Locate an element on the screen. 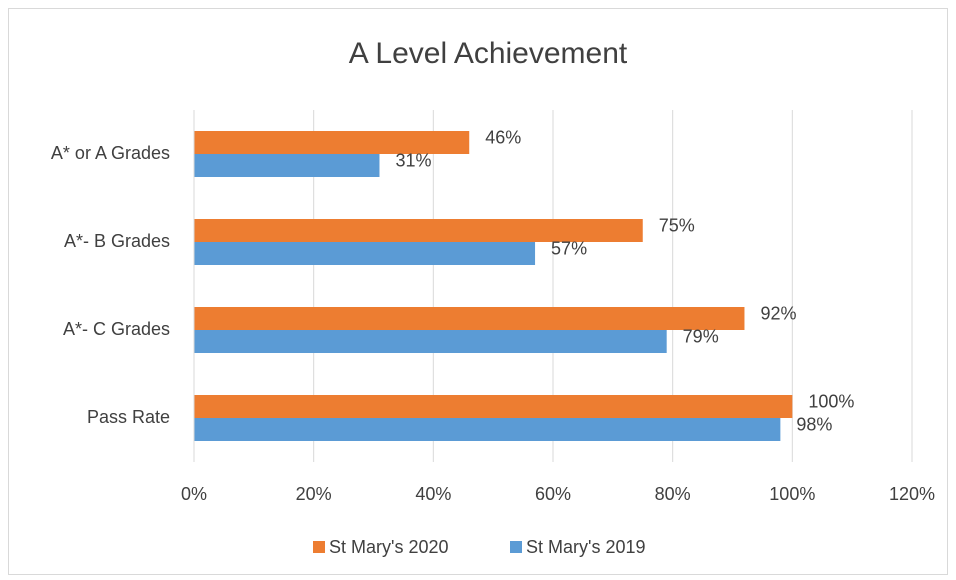 The image size is (956, 580). x-tick-label: 100% is located at coordinates (792, 494).